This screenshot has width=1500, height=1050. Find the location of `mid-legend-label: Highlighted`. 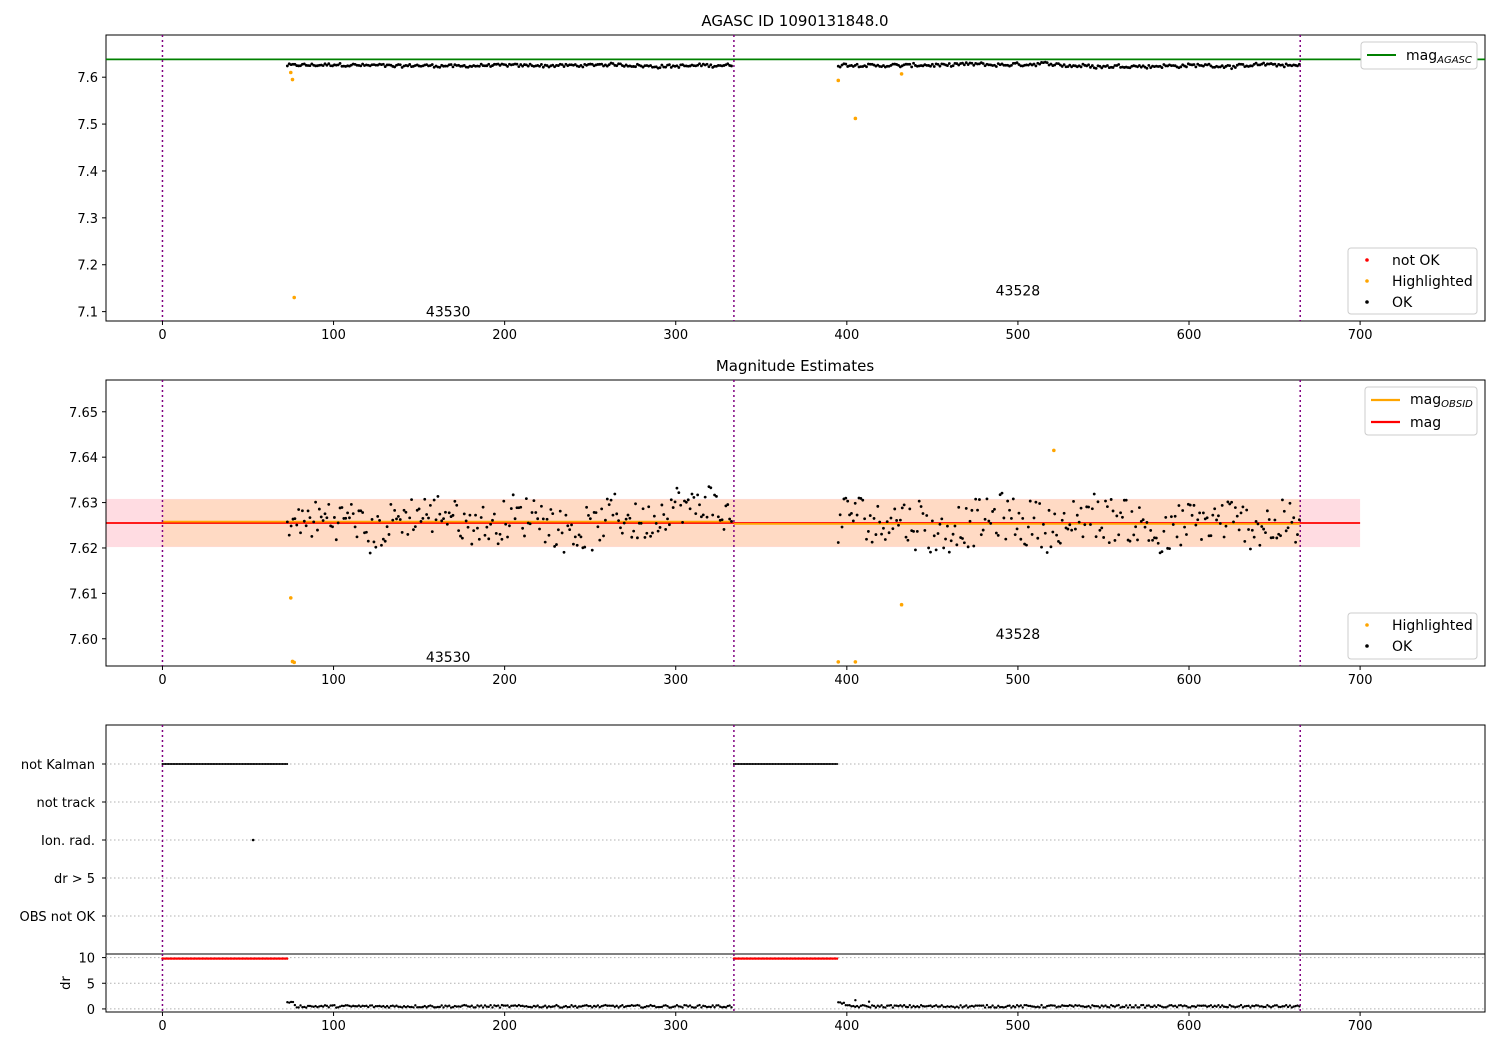

mid-legend-label: Highlighted is located at coordinates (1432, 626).